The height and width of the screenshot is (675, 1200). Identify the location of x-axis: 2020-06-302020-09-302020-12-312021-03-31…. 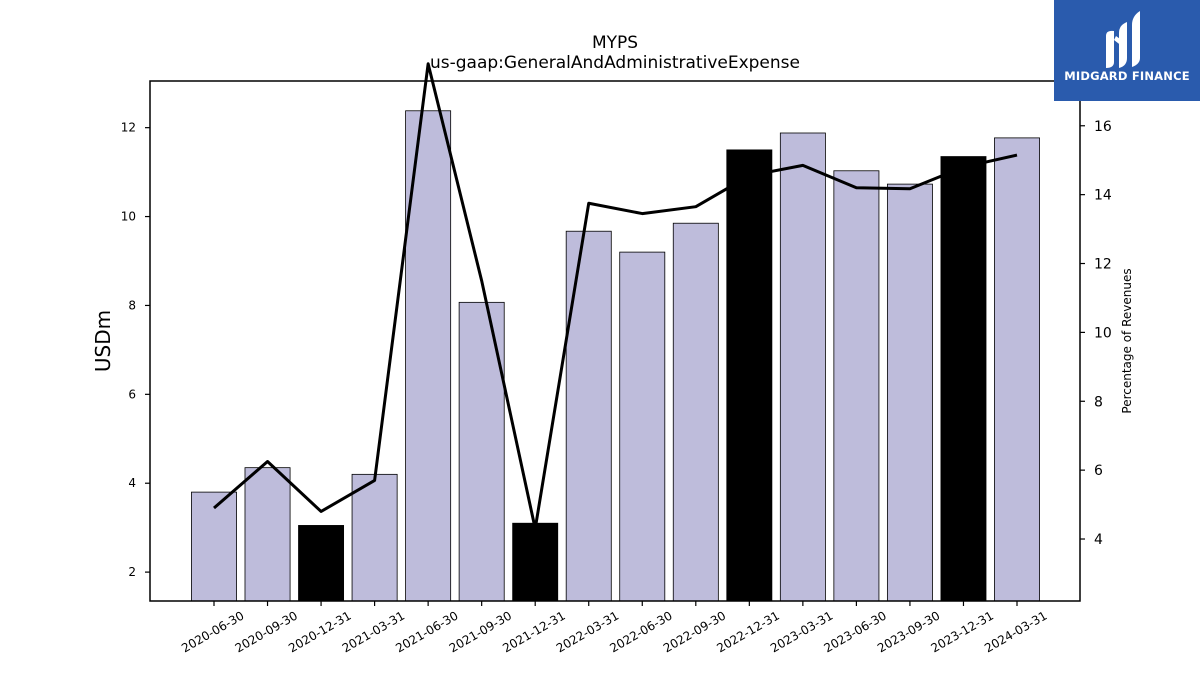
(614, 628).